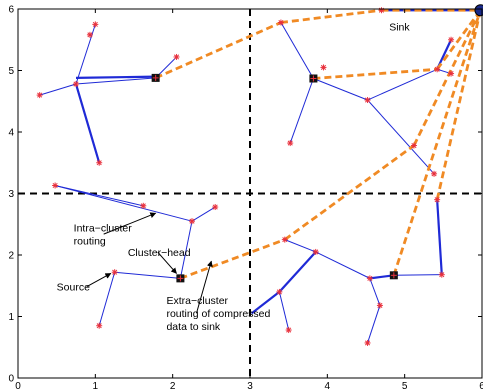 The width and height of the screenshot is (483, 392). I want to click on y-tick-label: 0, so click(11, 379).